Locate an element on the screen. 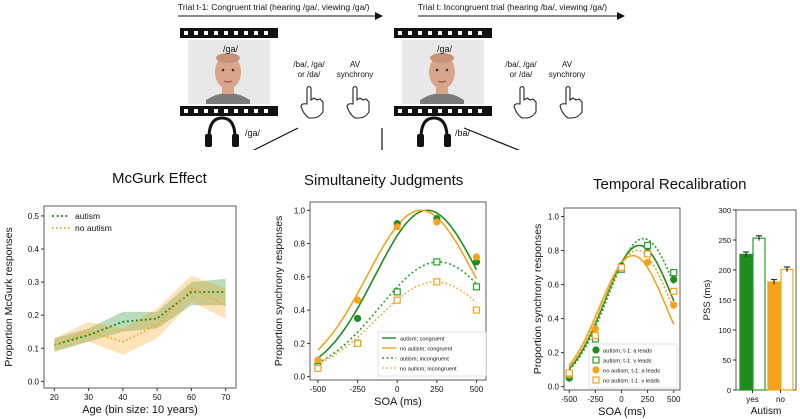  pss-bar-chart: 0 50 100 150 200 250 300 yes no Autism PSS (ms) is located at coordinates (749, 311).